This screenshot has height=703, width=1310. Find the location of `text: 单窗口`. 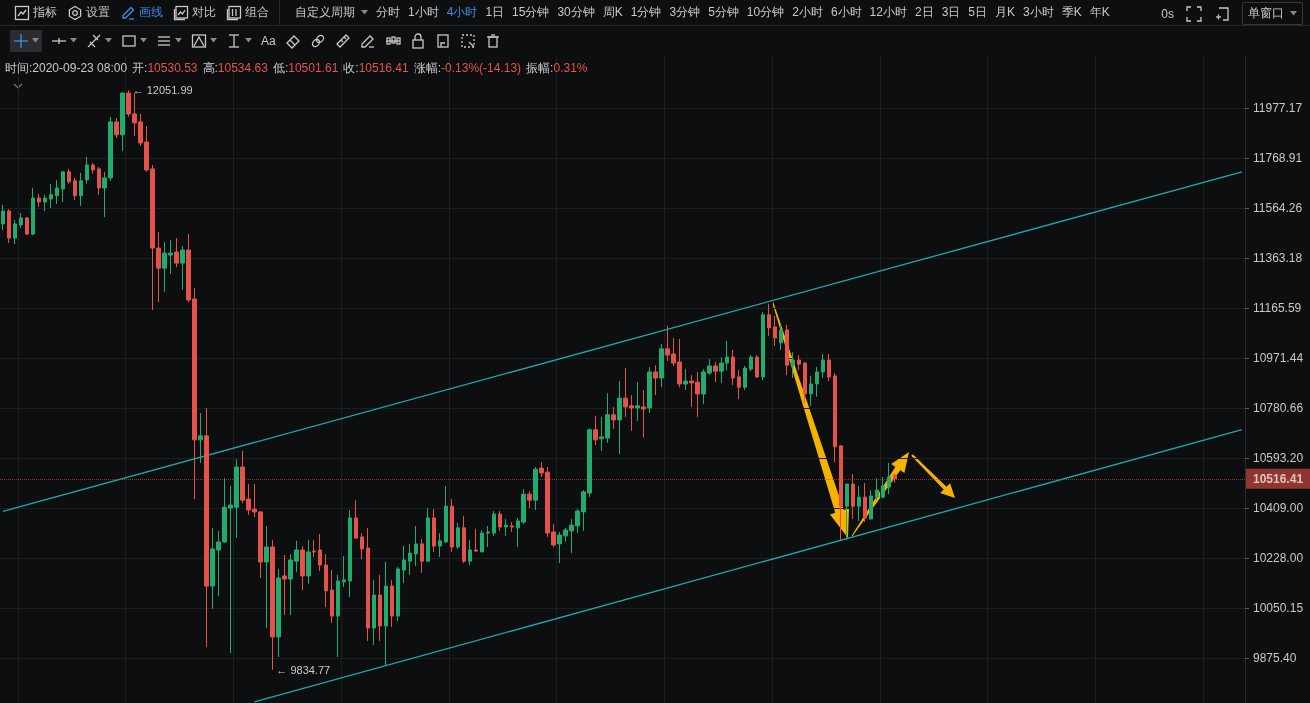

text: 单窗口 is located at coordinates (1266, 13).